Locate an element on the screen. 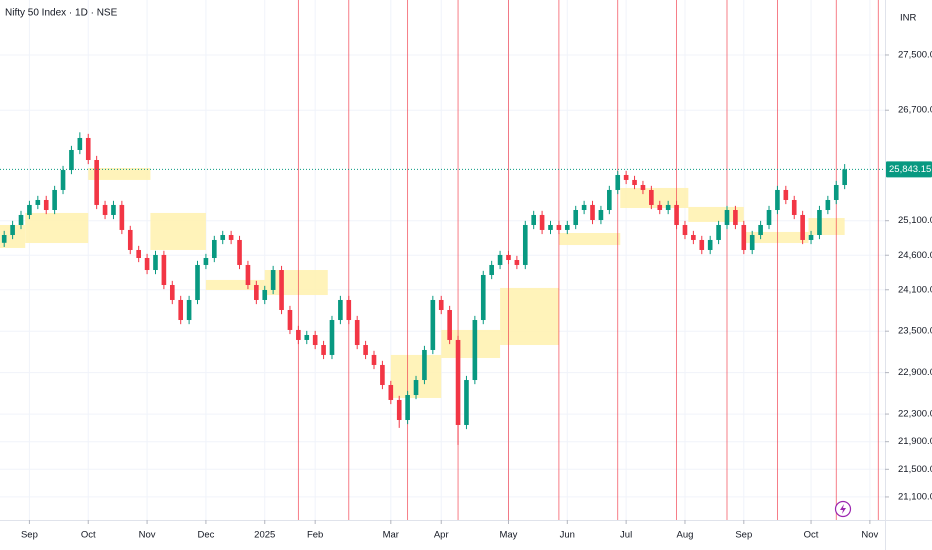 Image resolution: width=932 pixels, height=550 pixels. x-tick-label: Oct is located at coordinates (88, 535).